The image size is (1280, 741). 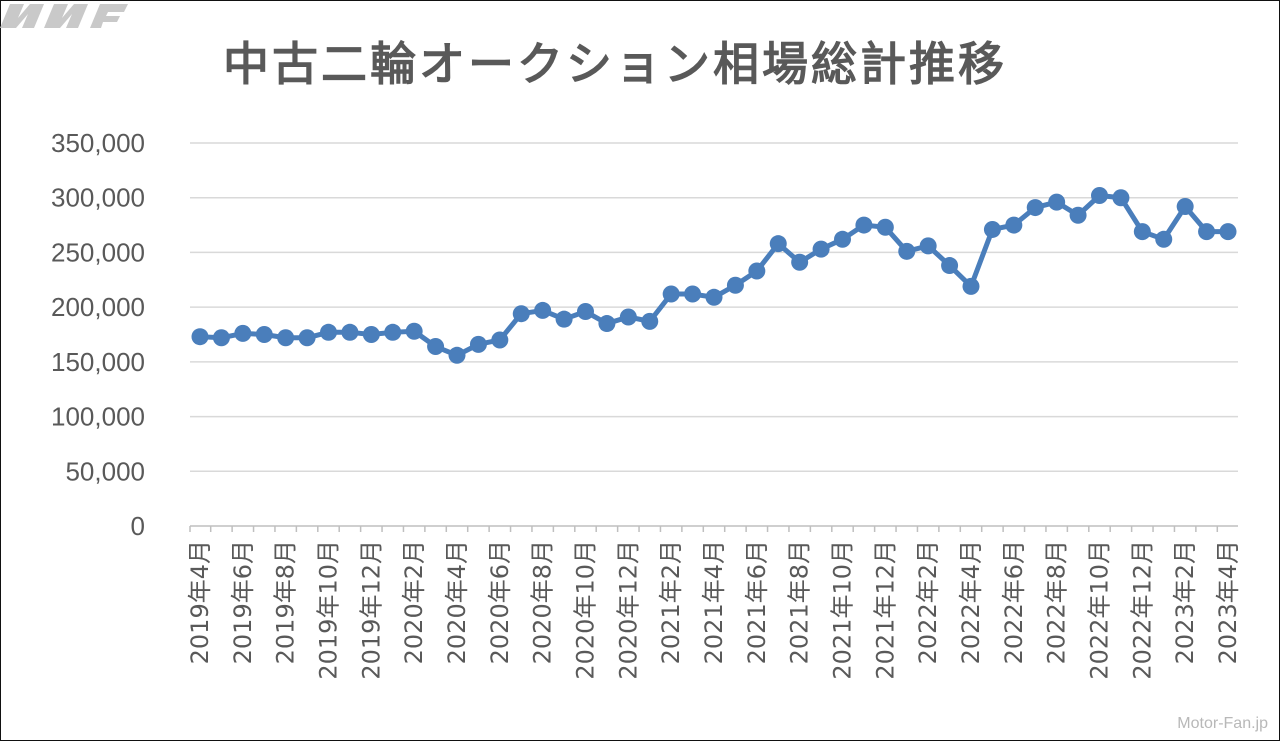 What do you see at coordinates (105, 471) in the screenshot?
I see `y-tick-label: 50,000` at bounding box center [105, 471].